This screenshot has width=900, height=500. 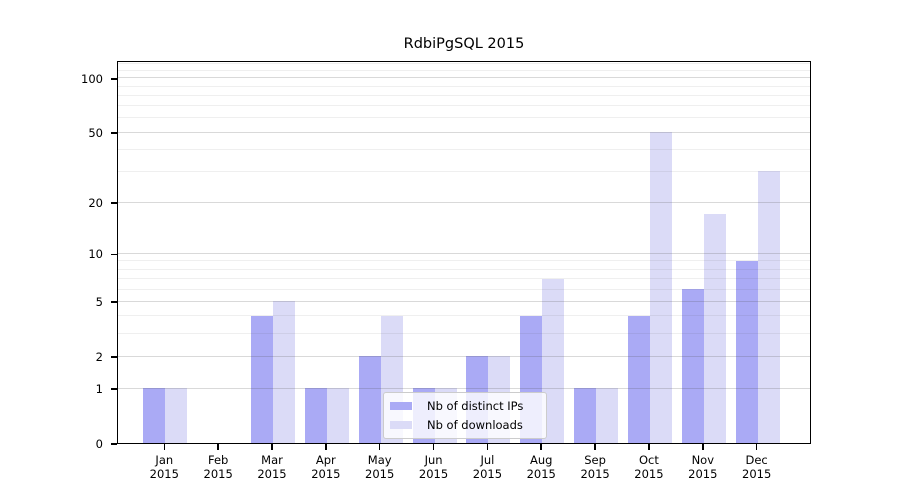 What do you see at coordinates (541, 460) in the screenshot?
I see `x-tick-month: Aug` at bounding box center [541, 460].